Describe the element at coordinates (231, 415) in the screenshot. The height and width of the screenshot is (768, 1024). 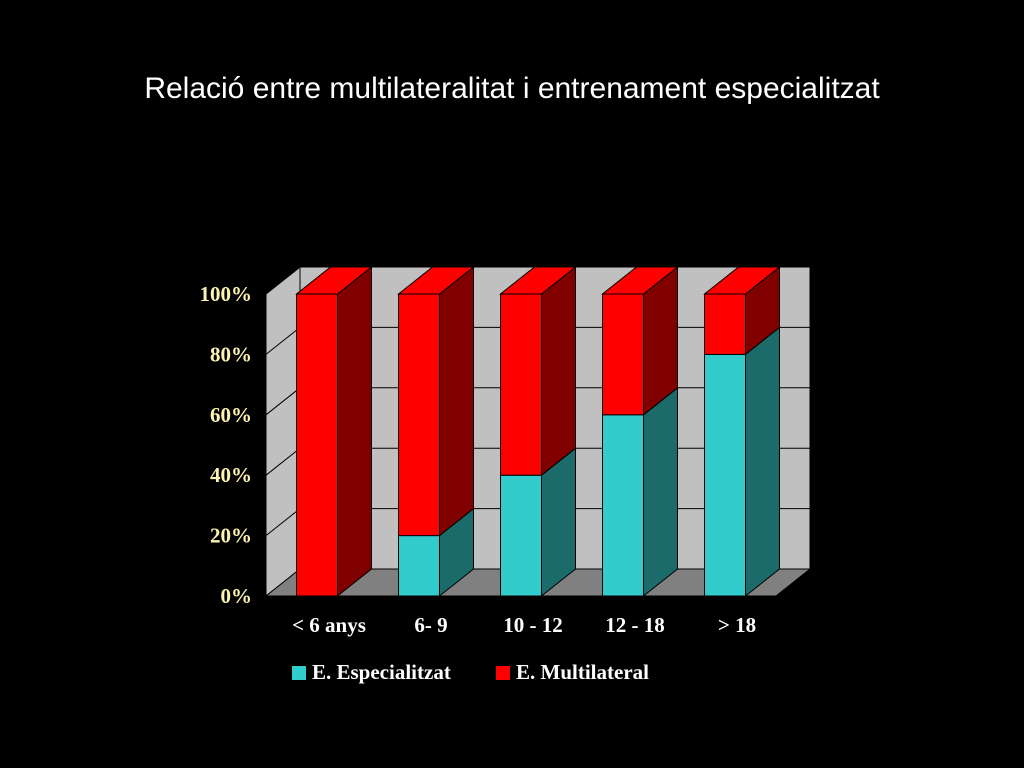
I see `y-tick-label: 60%` at that location.